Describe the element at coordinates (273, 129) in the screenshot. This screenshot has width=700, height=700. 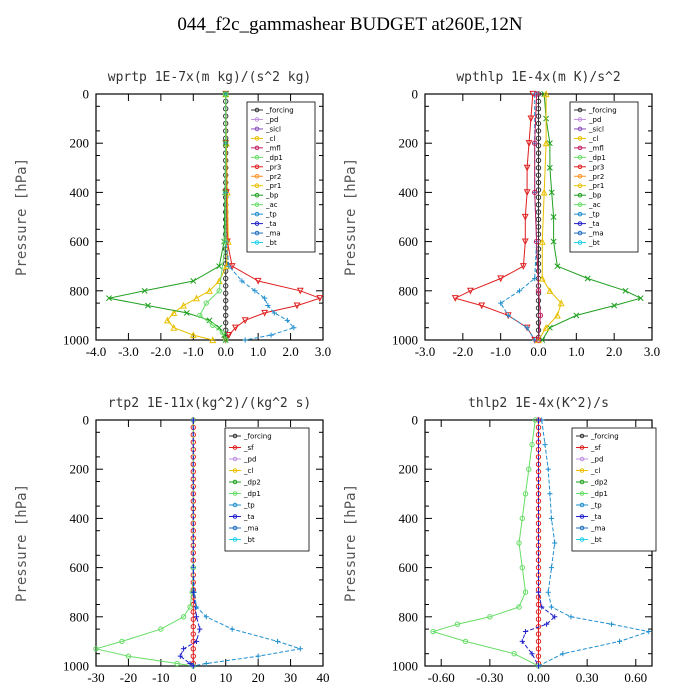
I see `legend-label: _sicl` at that location.